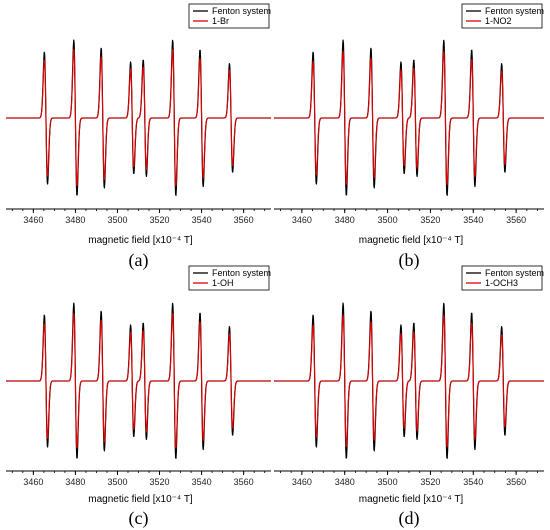  What do you see at coordinates (409, 260) in the screenshot?
I see `panel-label: (b)` at bounding box center [409, 260].